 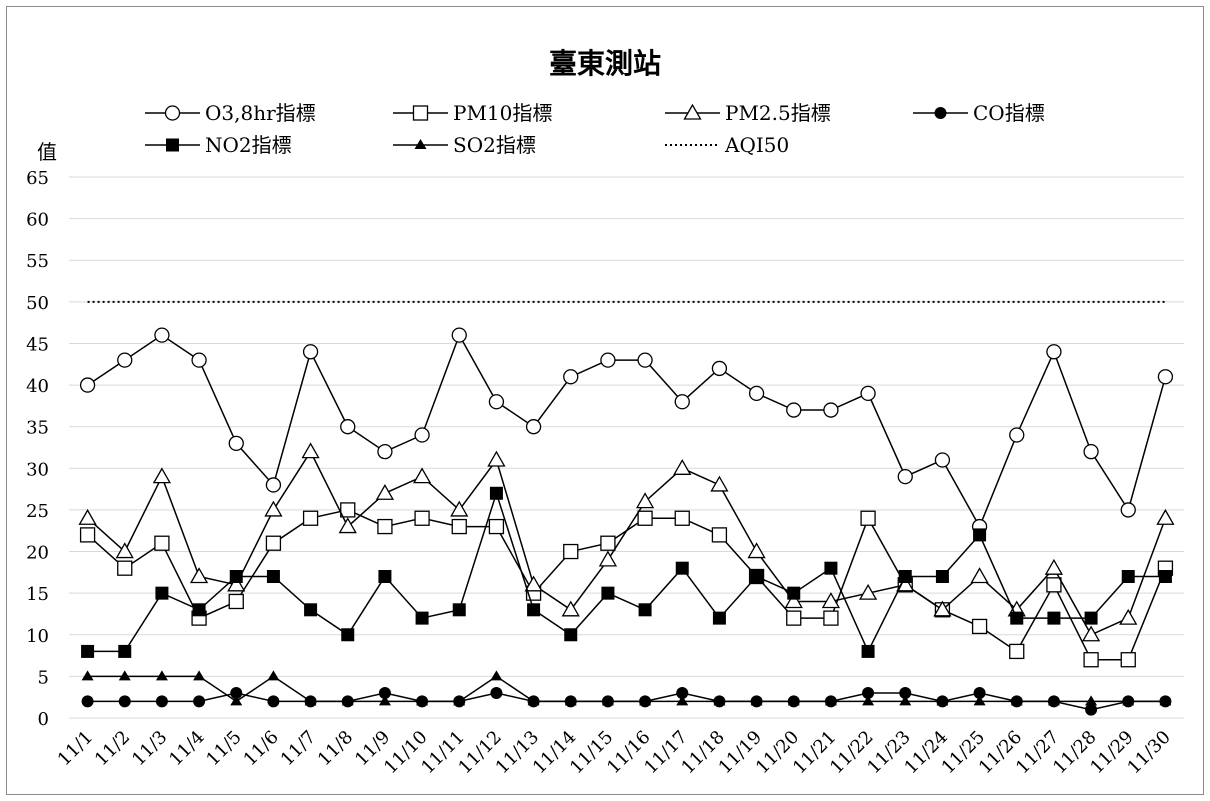 I want to click on y-tick-label: 45, so click(x=37, y=344).